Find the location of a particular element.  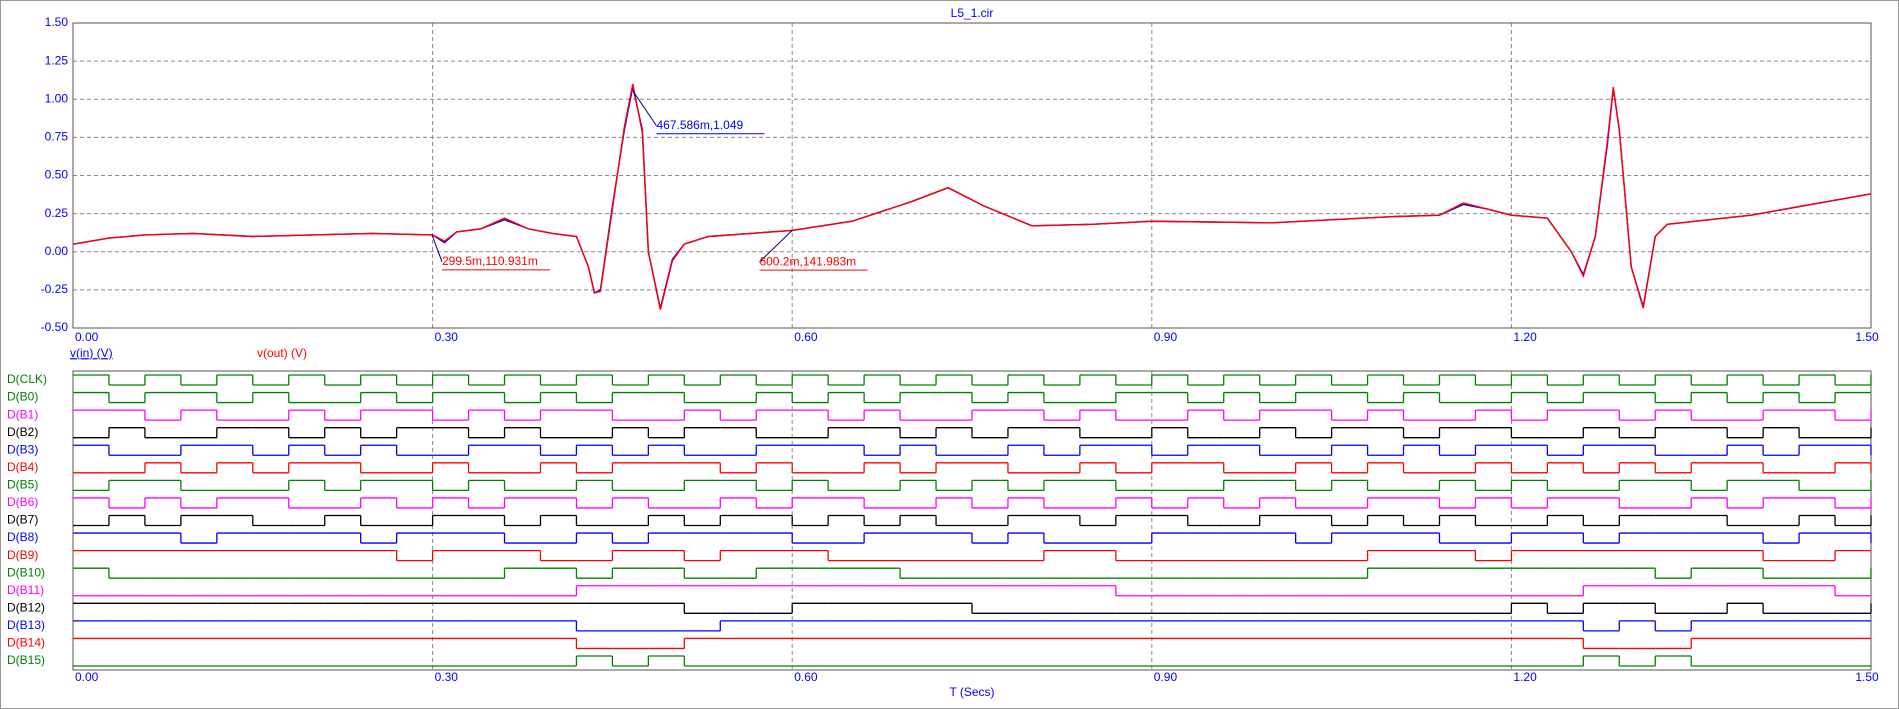

y-tick-label: 0.25 is located at coordinates (57, 213).